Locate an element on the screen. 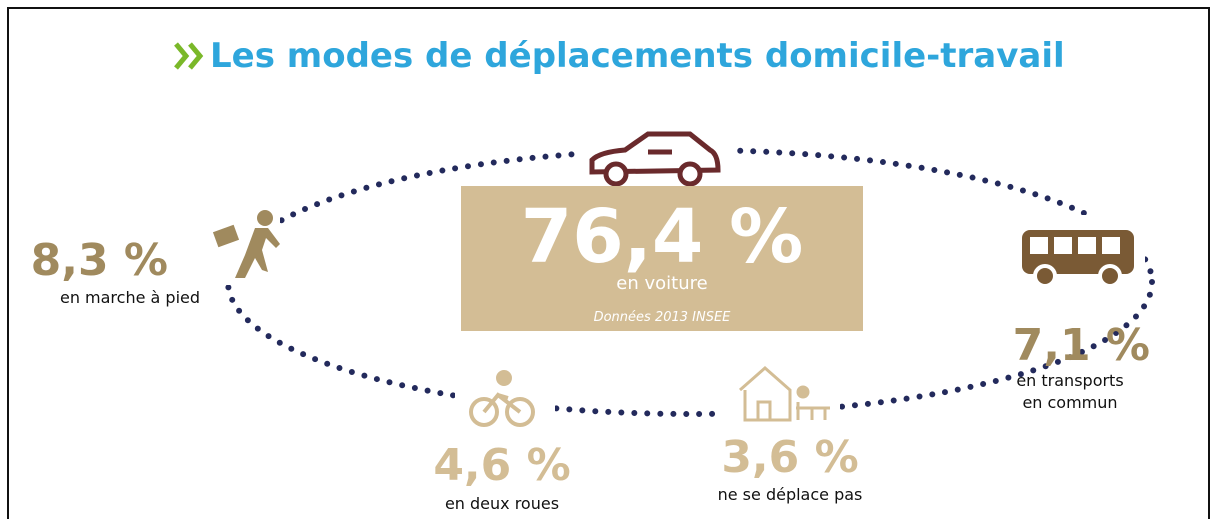 This screenshot has width=1217, height=519. title-chevrons is located at coordinates (189, 56).